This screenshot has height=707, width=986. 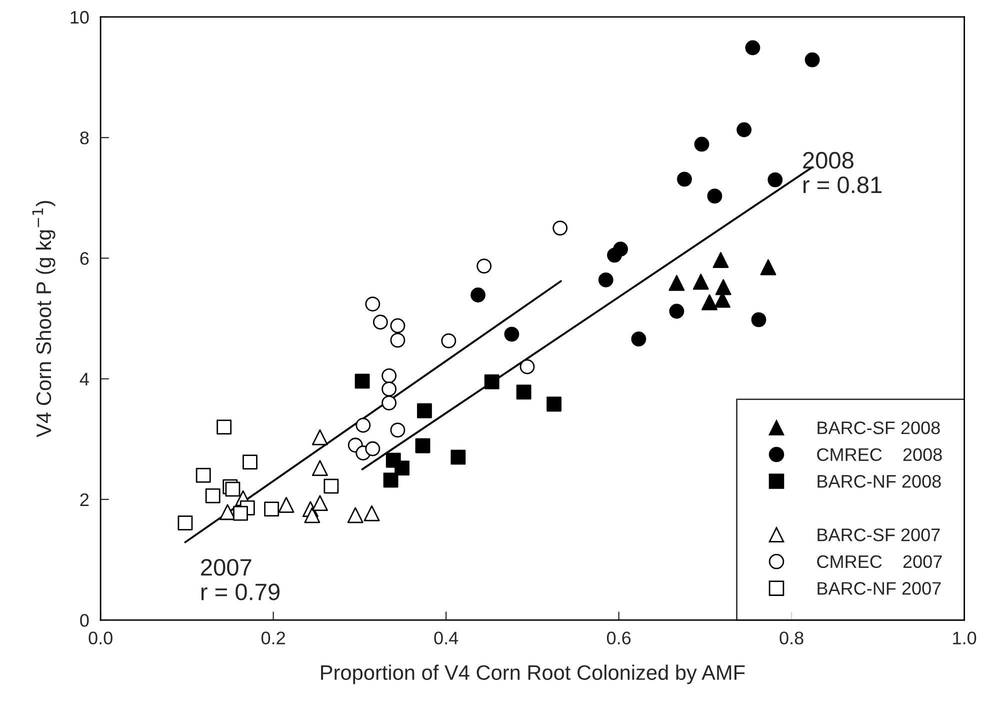 I want to click on x-tick-label: 0.6, so click(x=618, y=638).